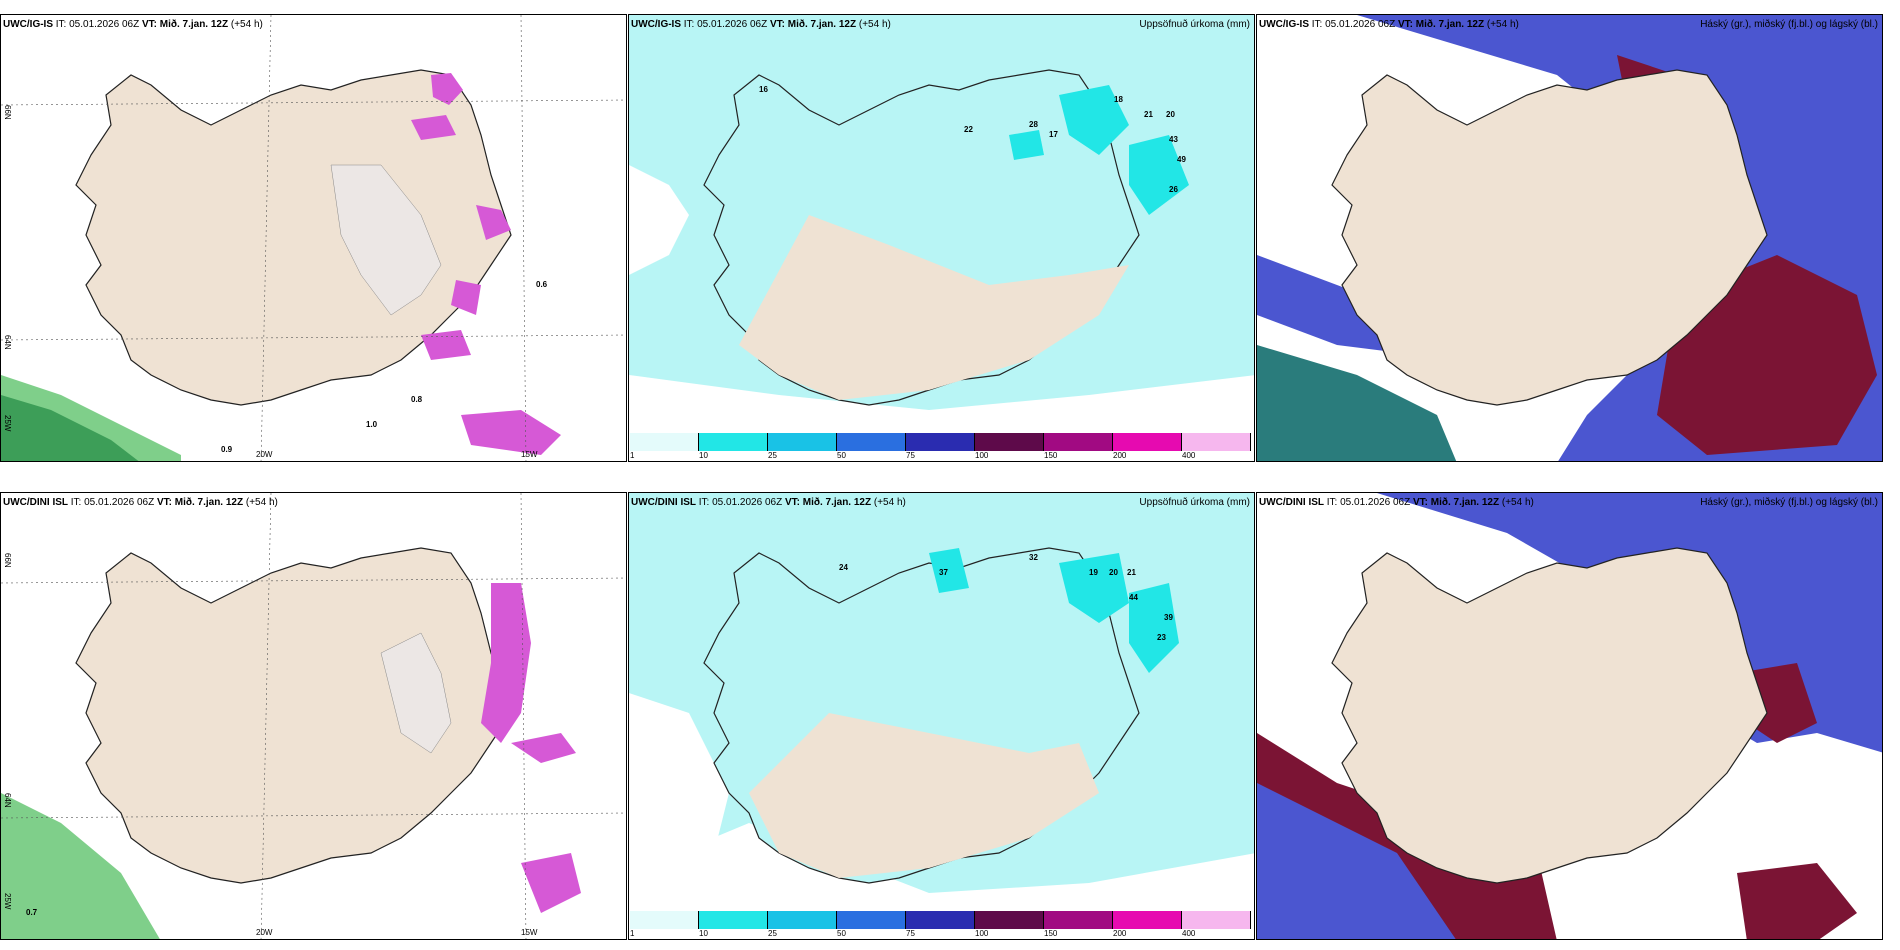  I want to click on wind-value: 1.0, so click(372, 424).